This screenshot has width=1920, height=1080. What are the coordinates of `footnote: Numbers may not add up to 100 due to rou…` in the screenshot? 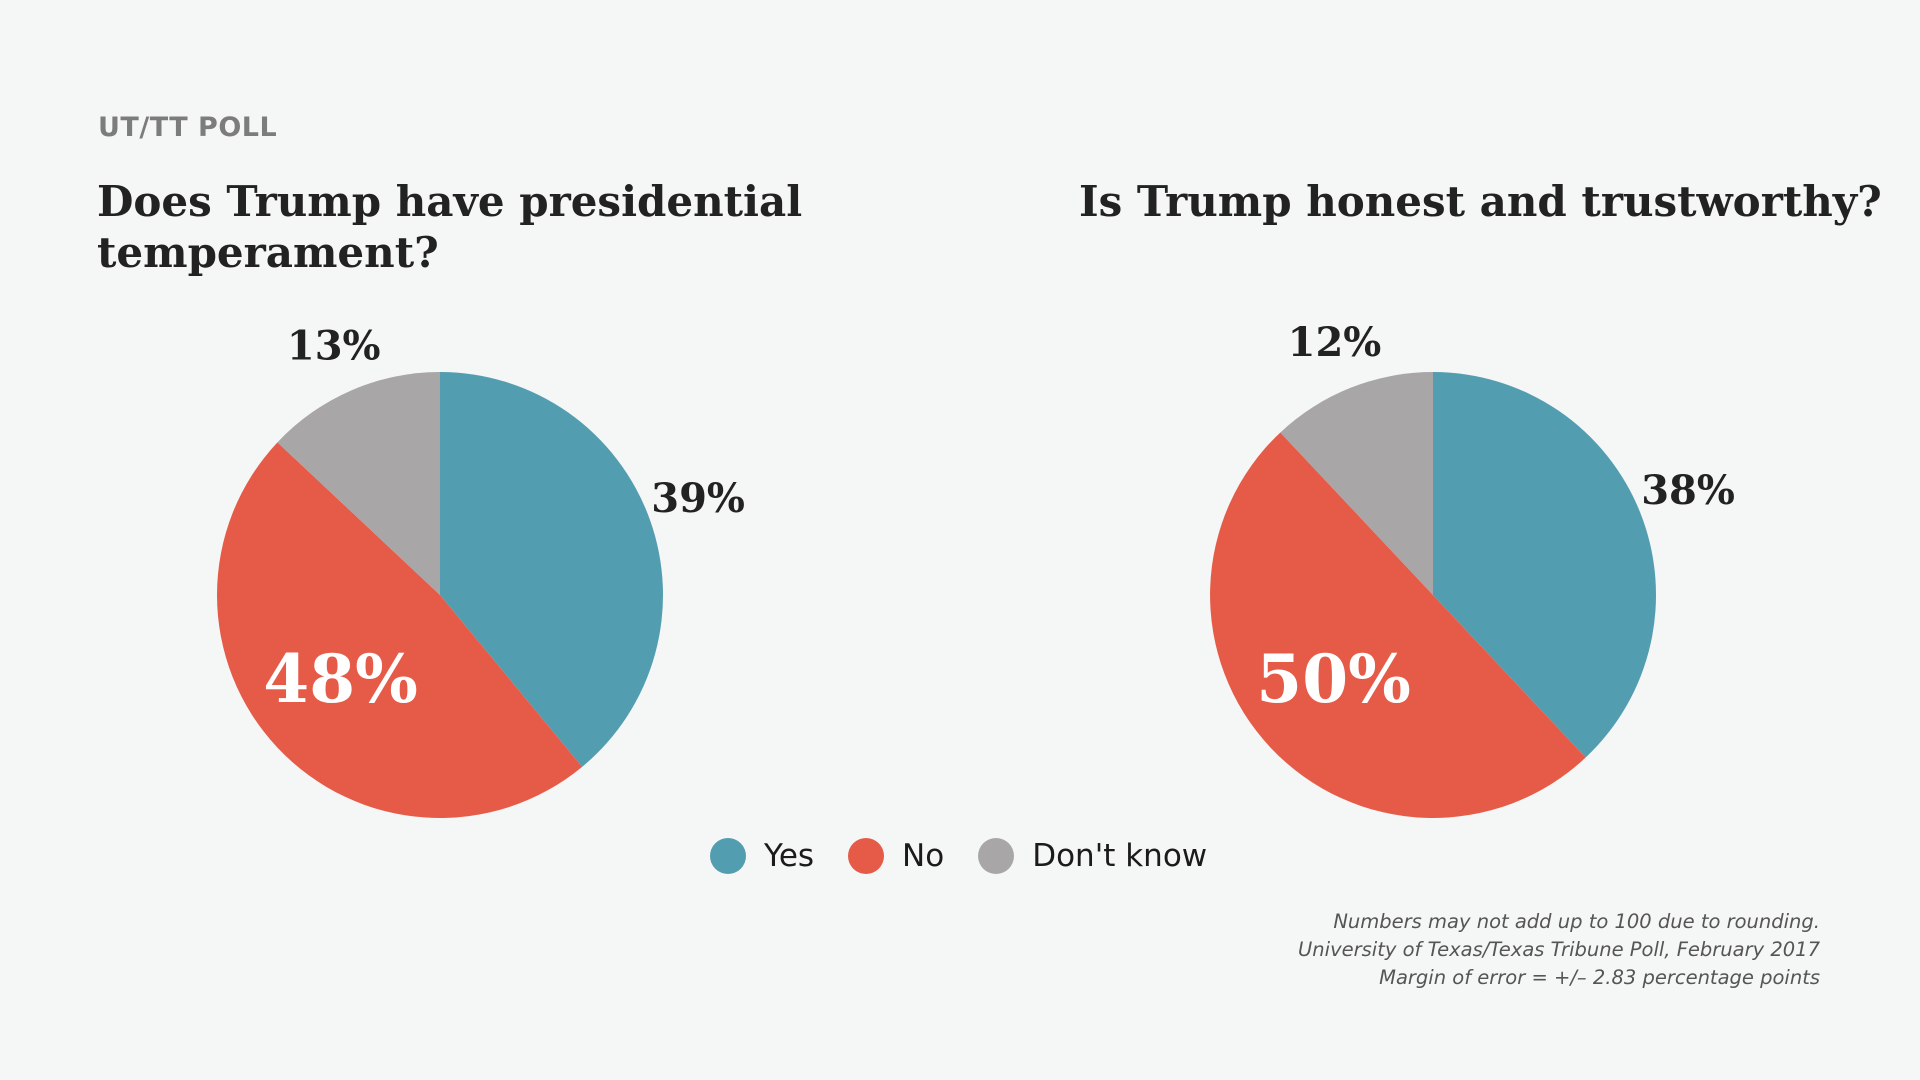 It's located at (1559, 950).